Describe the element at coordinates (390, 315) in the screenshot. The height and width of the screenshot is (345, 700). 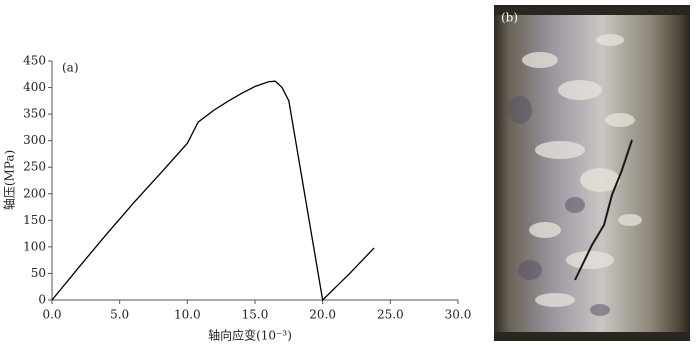
I see `x-tick-label: 25.0` at that location.